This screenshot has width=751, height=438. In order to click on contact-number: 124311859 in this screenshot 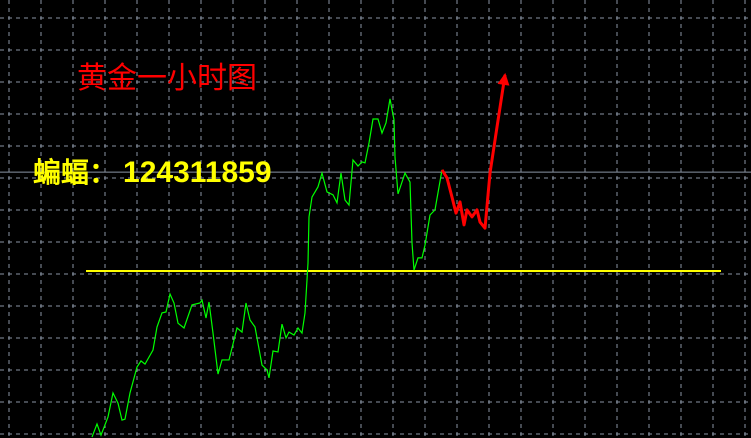, I will do `click(197, 172)`.